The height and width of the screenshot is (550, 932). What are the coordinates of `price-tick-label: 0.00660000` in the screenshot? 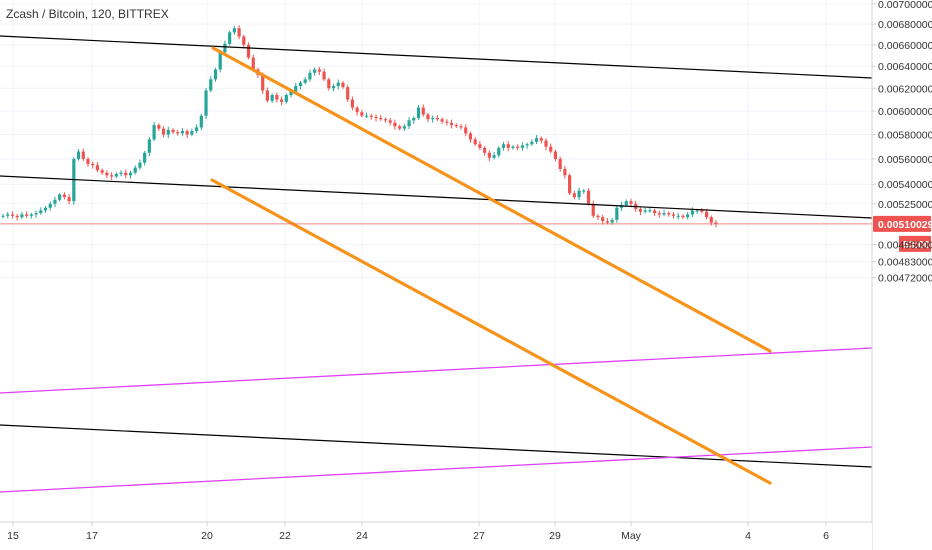 It's located at (905, 46).